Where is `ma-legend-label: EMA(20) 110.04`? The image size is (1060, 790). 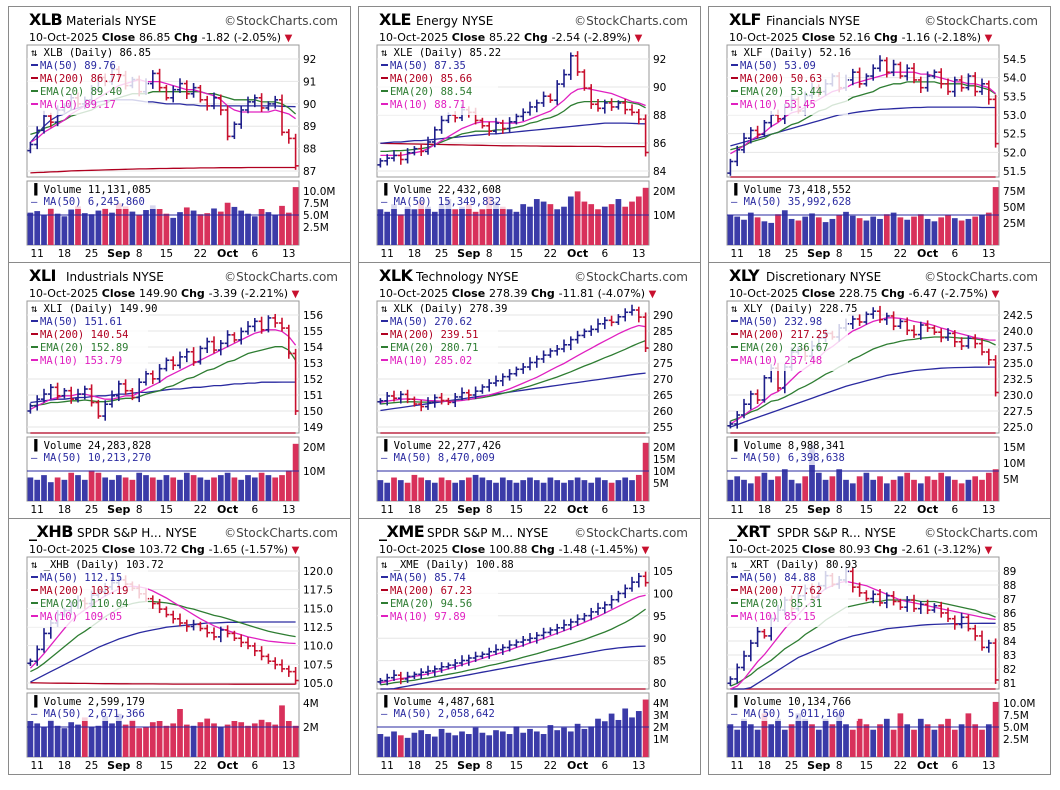 ma-legend-label: EMA(20) 110.04 is located at coordinates (84, 604).